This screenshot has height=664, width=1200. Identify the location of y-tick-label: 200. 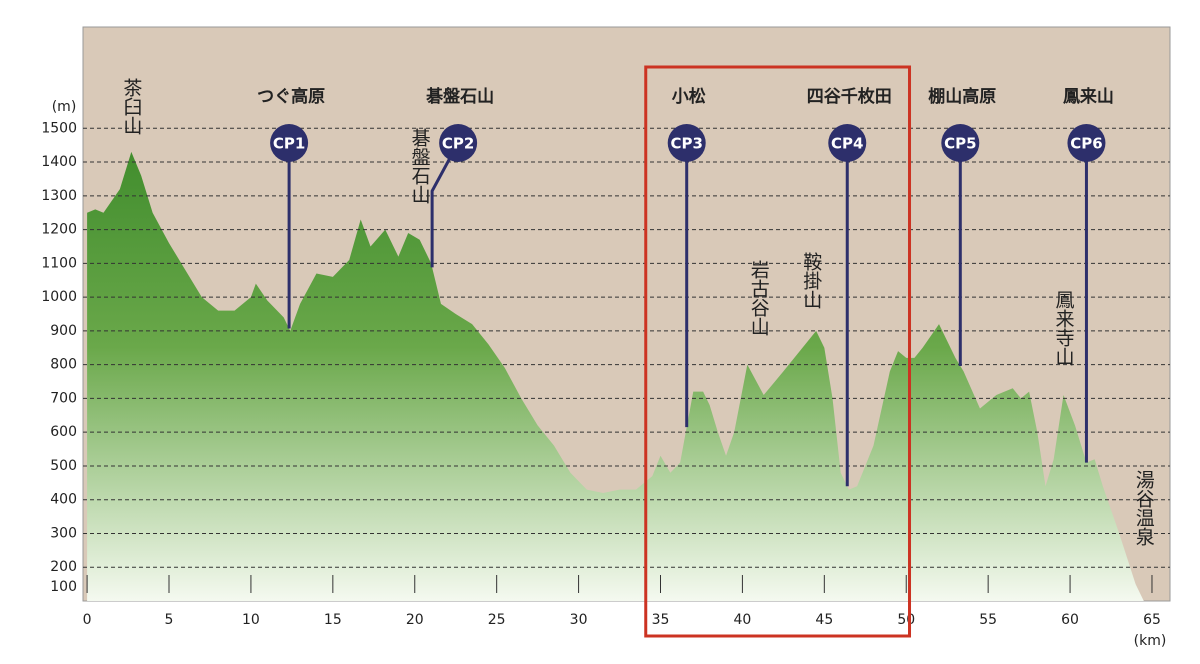
(63, 567).